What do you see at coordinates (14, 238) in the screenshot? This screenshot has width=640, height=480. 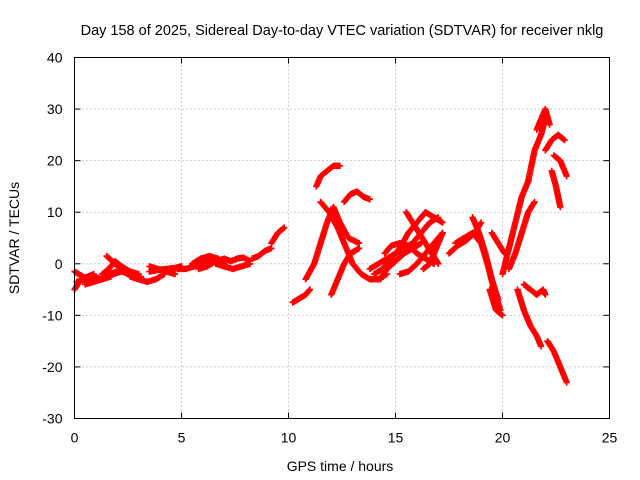 I see `y-axis-label: SDTVAR / TECUs` at bounding box center [14, 238].